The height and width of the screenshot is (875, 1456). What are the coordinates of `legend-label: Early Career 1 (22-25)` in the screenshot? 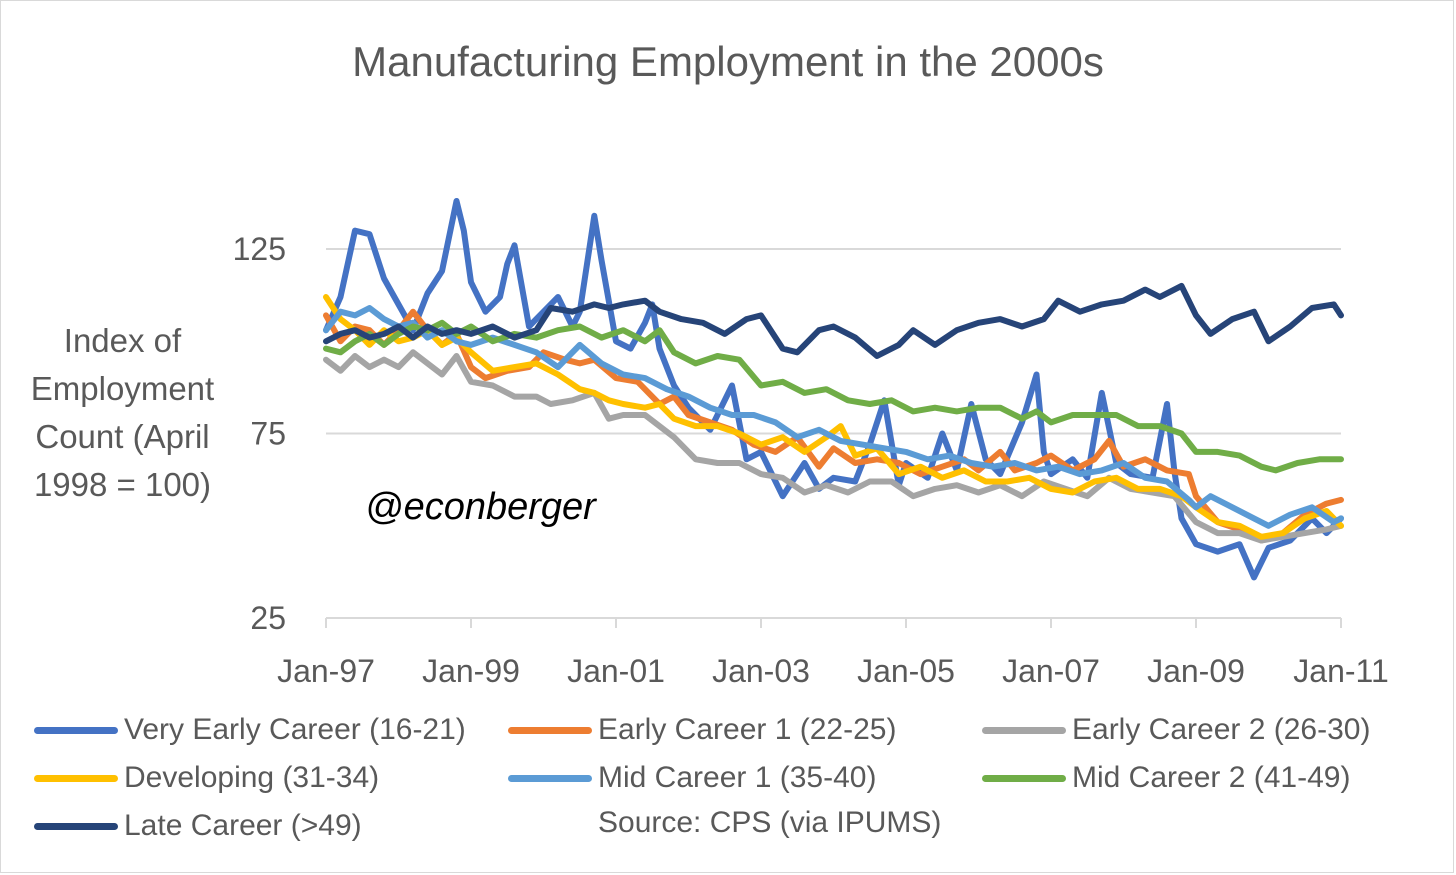 It's located at (747, 729).